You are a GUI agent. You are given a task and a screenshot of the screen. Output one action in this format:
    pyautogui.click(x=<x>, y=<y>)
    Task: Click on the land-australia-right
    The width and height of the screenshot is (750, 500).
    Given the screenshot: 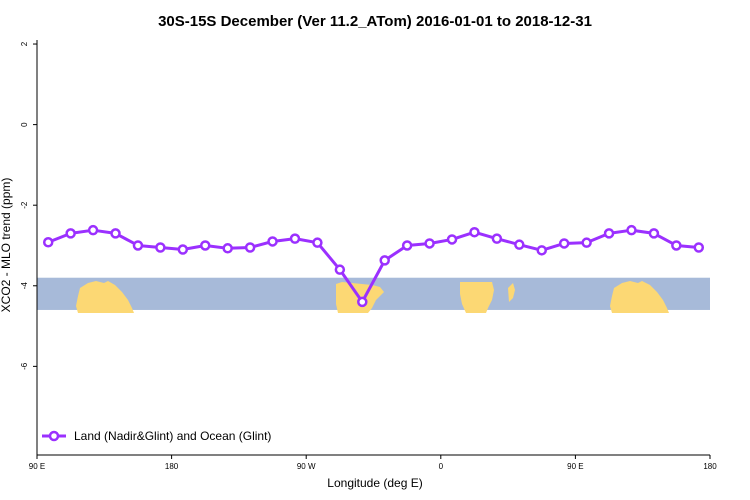 What is the action you would take?
    pyautogui.click(x=639, y=297)
    